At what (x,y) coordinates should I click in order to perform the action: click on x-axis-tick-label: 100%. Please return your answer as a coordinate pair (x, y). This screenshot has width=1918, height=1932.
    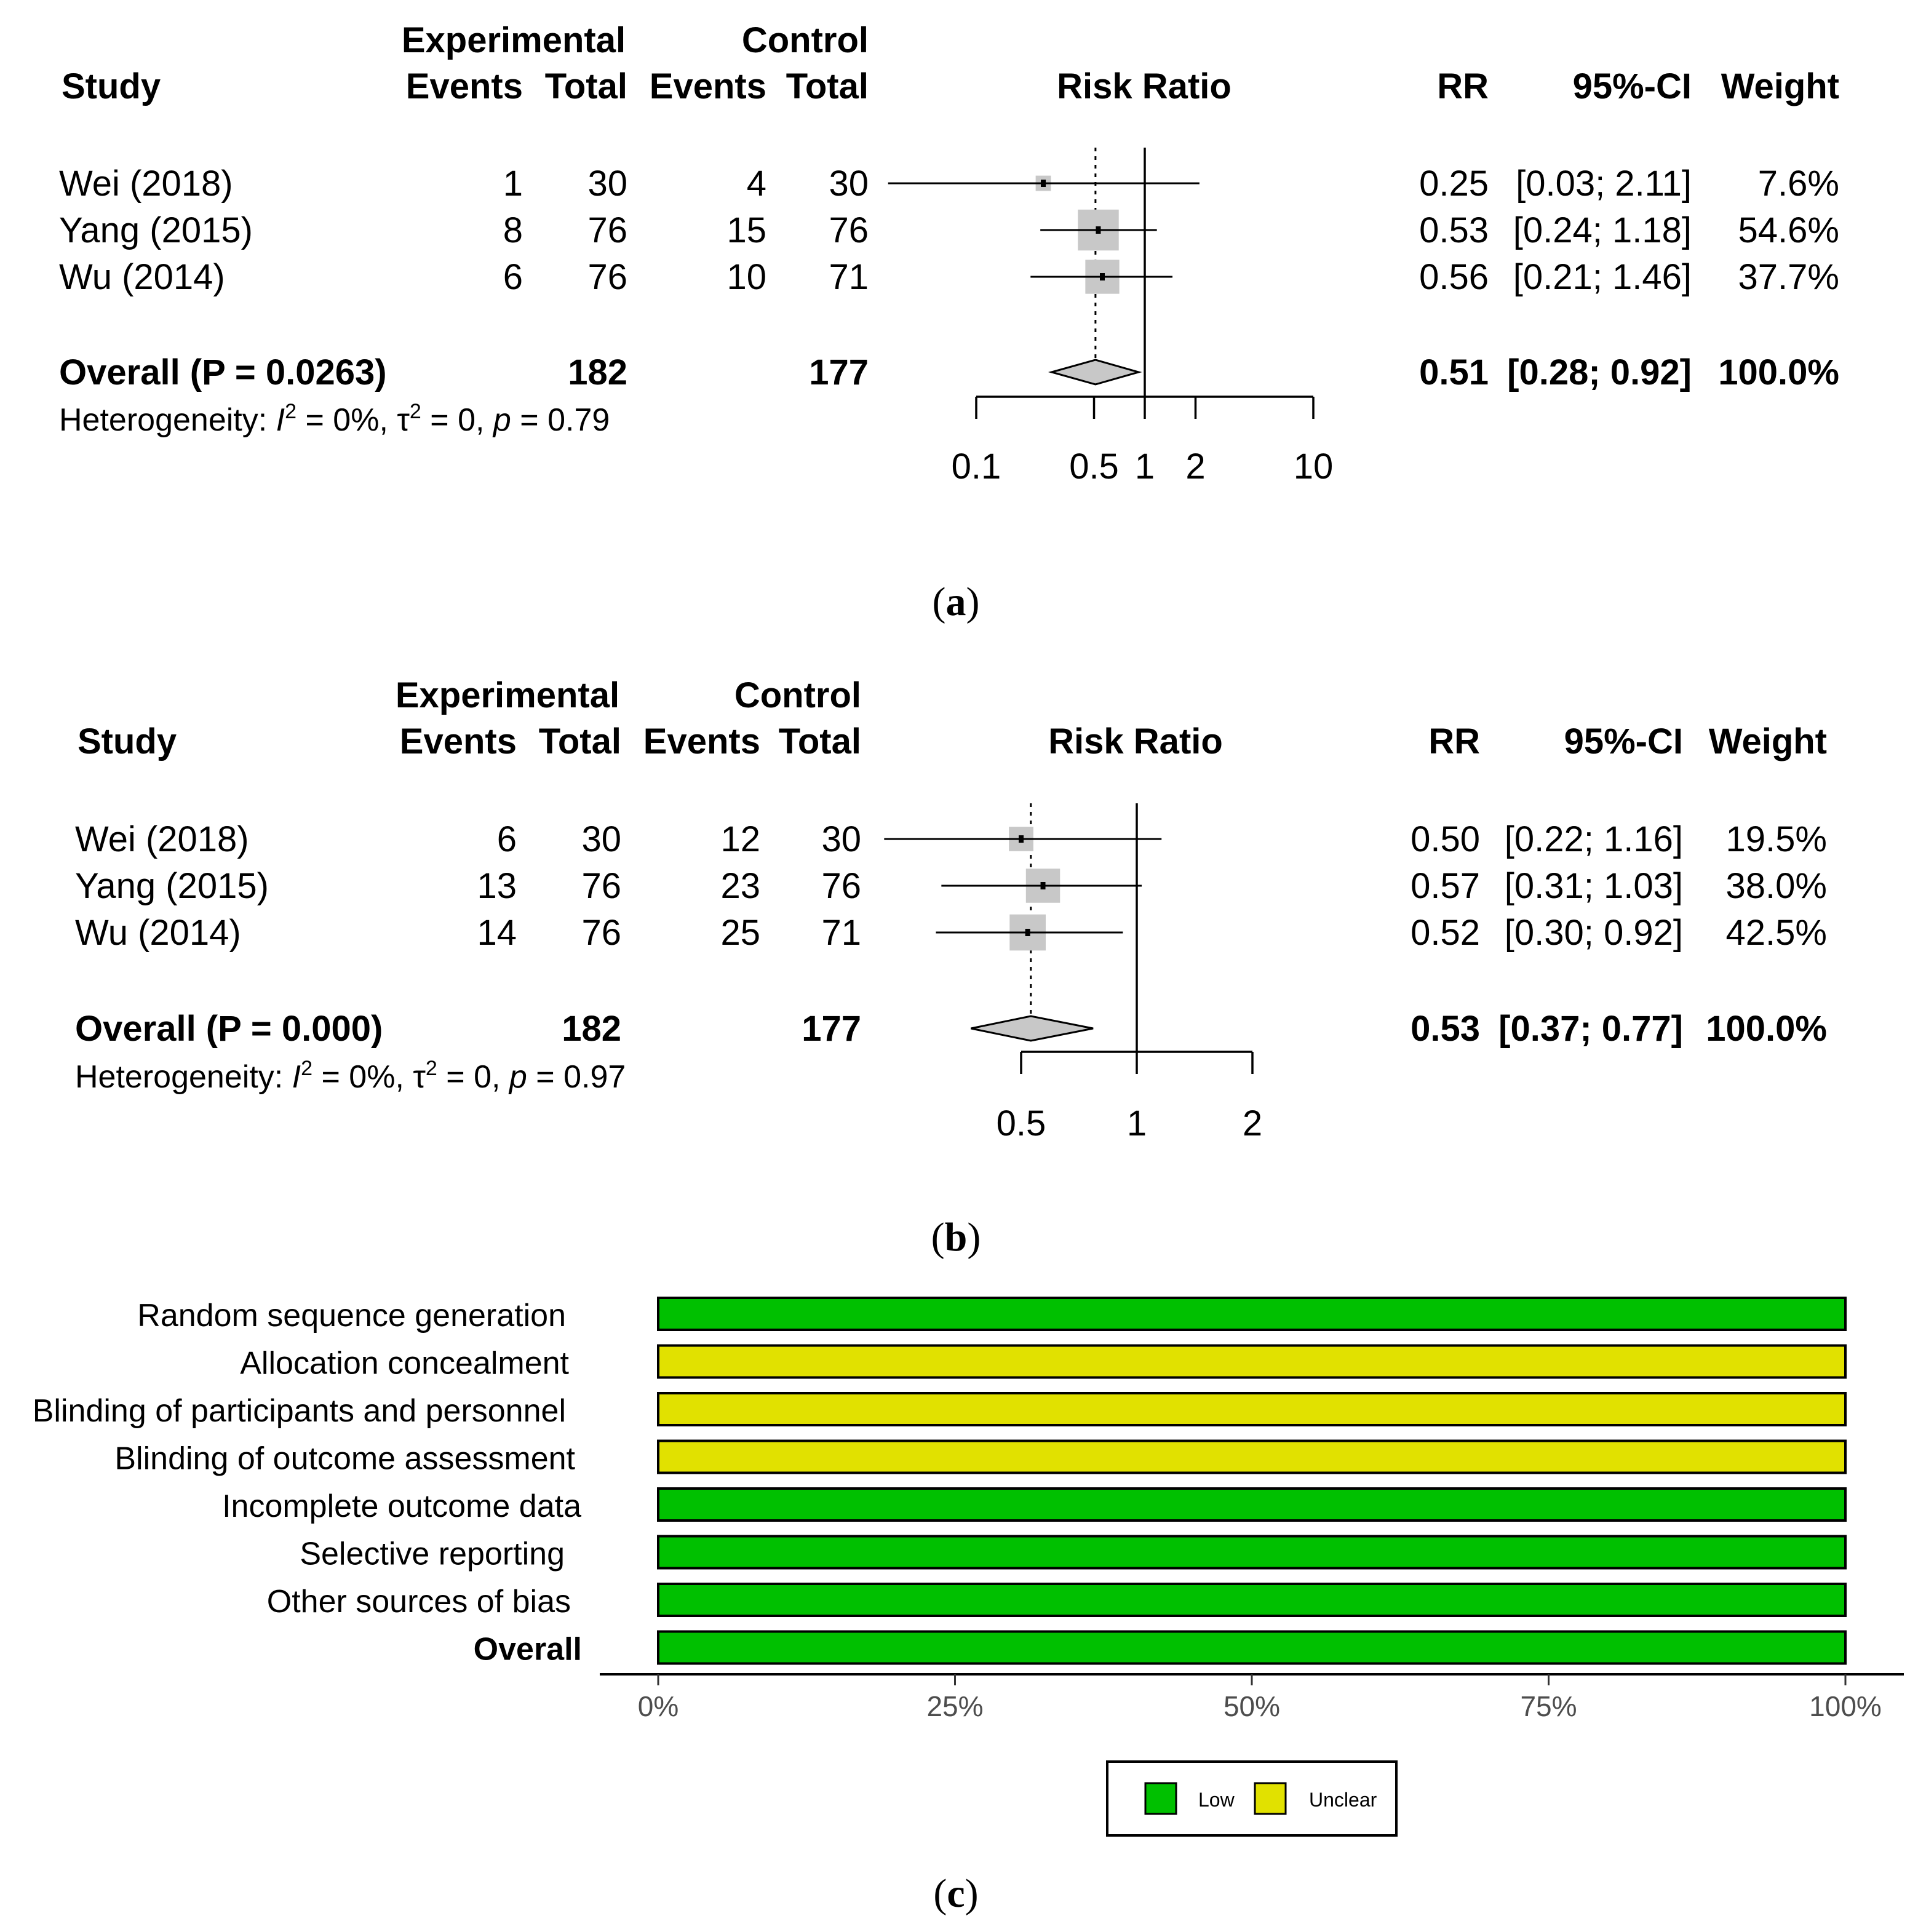
    Looking at the image, I should click on (1845, 1706).